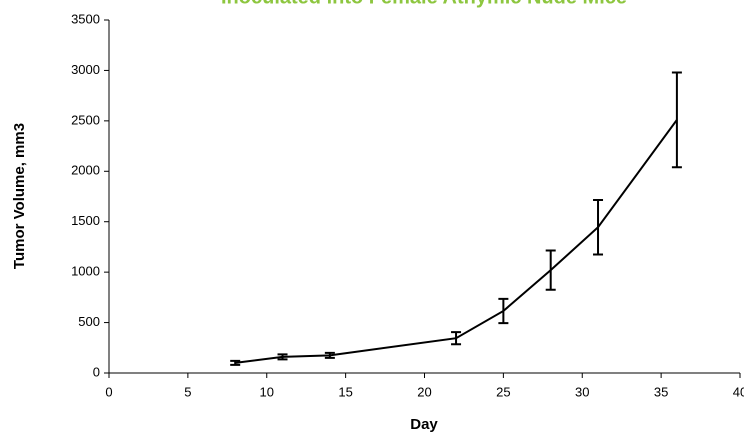  I want to click on y-tick-label: 2000, so click(85, 170).